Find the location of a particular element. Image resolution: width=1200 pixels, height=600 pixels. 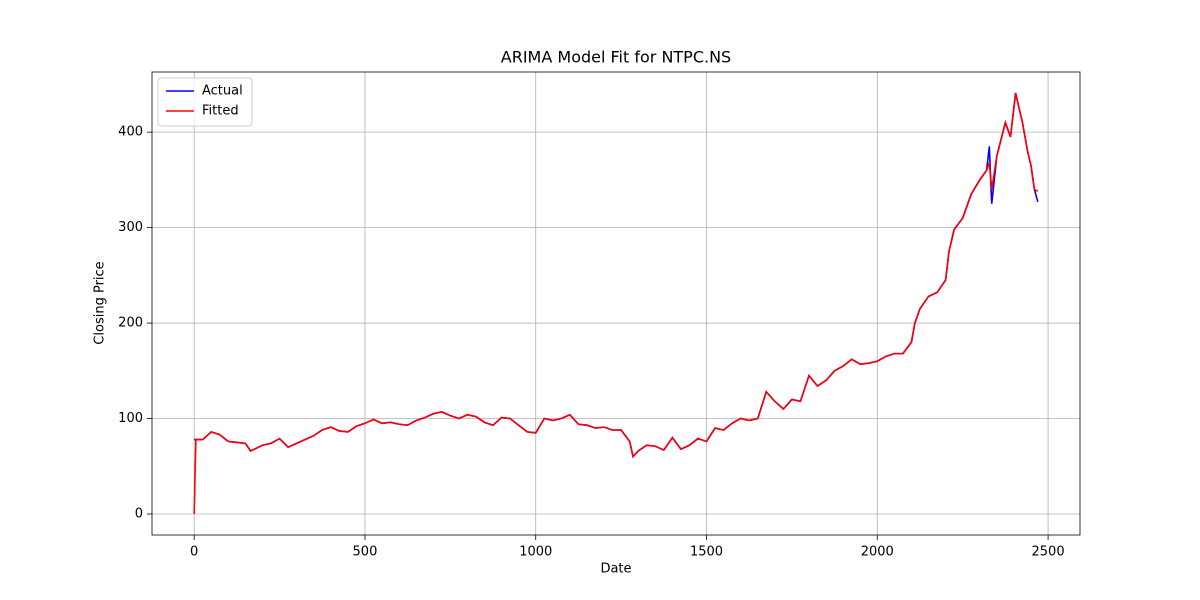

x-tick-label: 2000 is located at coordinates (877, 552).